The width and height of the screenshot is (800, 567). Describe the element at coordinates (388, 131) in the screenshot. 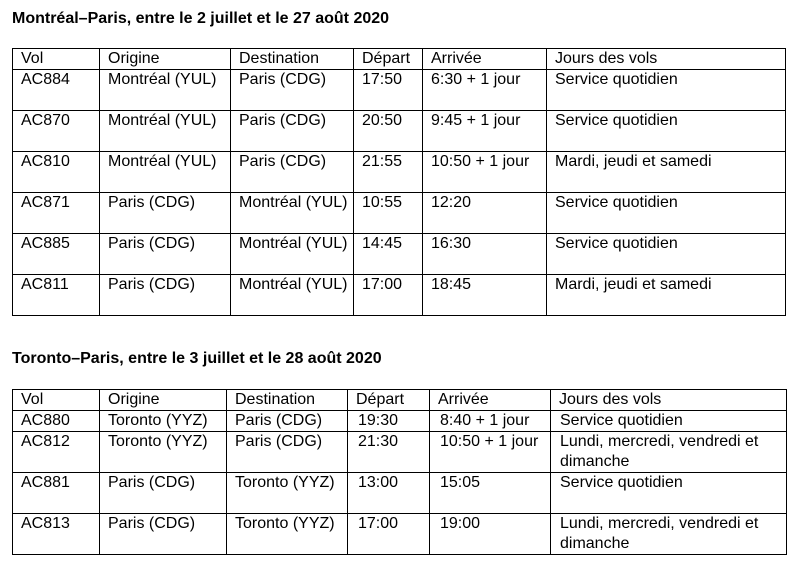

I see `departure-cell: 20:50` at that location.